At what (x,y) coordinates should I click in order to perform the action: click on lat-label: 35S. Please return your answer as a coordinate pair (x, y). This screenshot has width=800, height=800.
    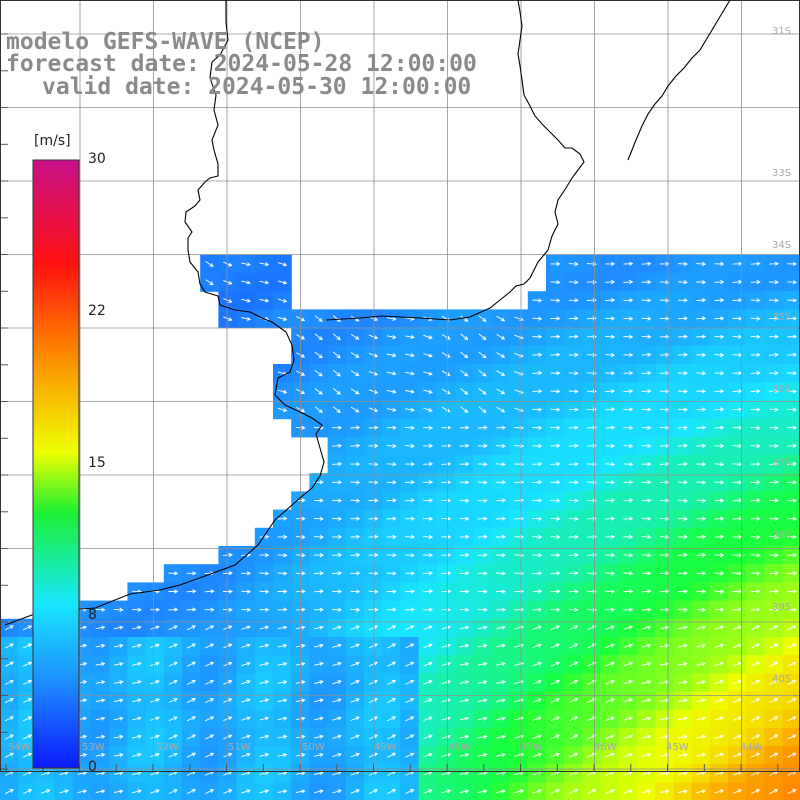
    Looking at the image, I should click on (782, 317).